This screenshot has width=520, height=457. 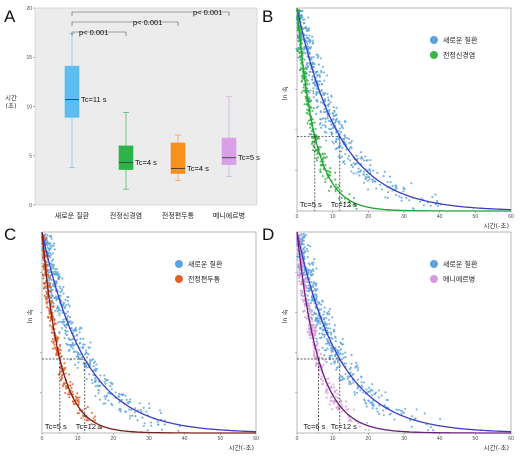 I want to click on panel-label-c: C, so click(x=10, y=234).